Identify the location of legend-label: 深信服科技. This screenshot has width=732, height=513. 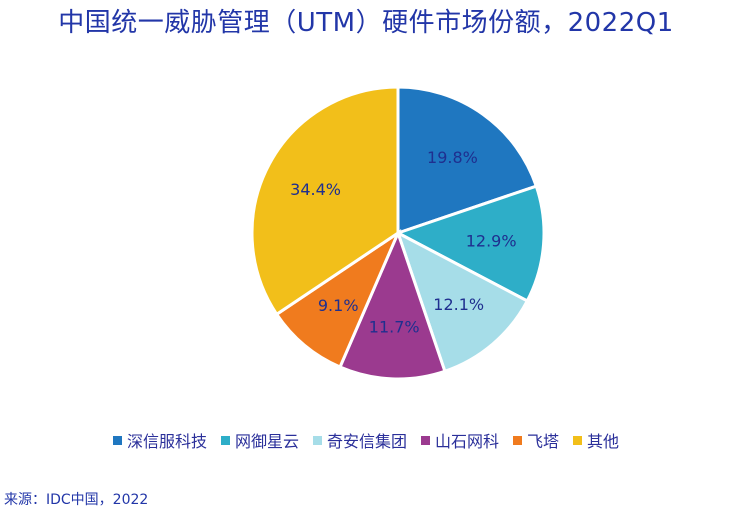
(166, 441).